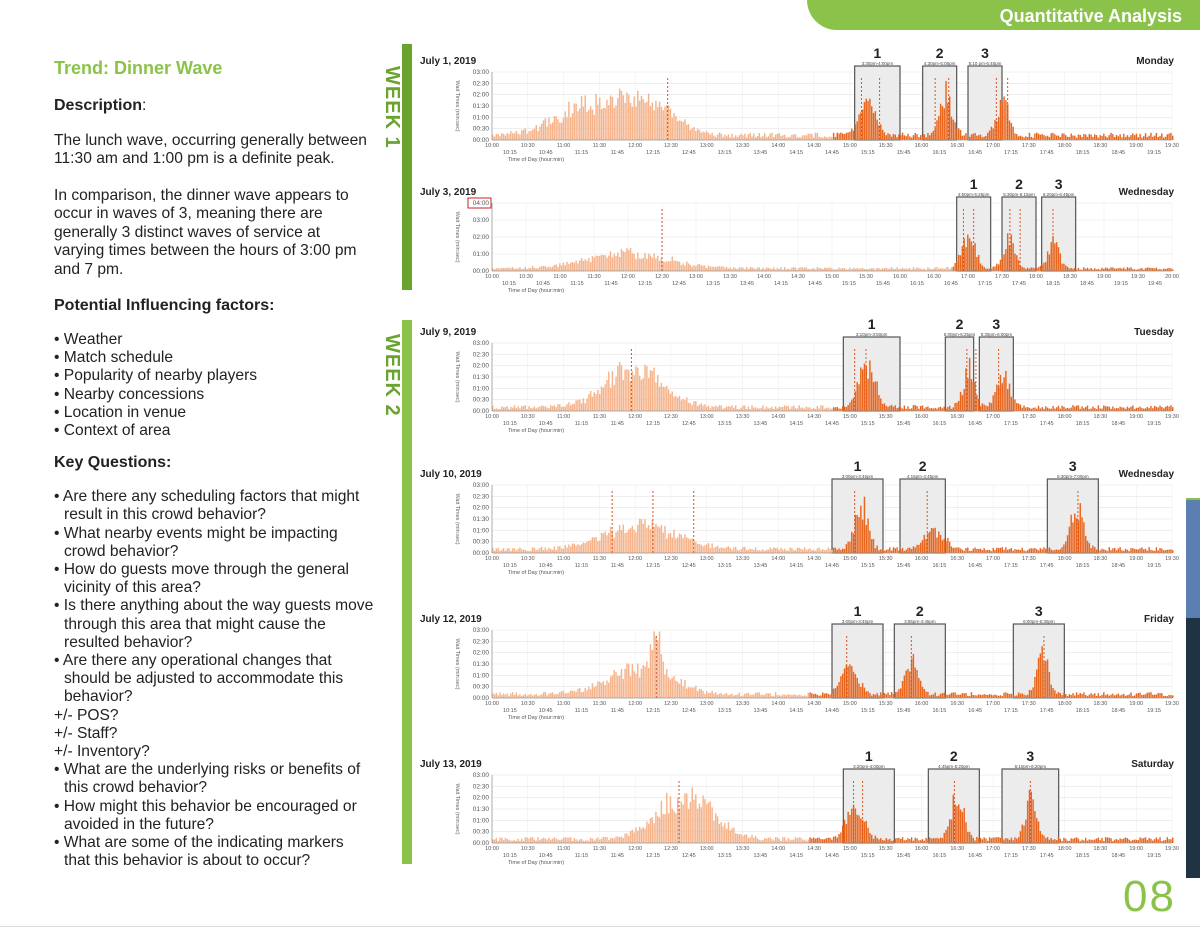  I want to click on x-tick-label: 15:00, so click(850, 417).